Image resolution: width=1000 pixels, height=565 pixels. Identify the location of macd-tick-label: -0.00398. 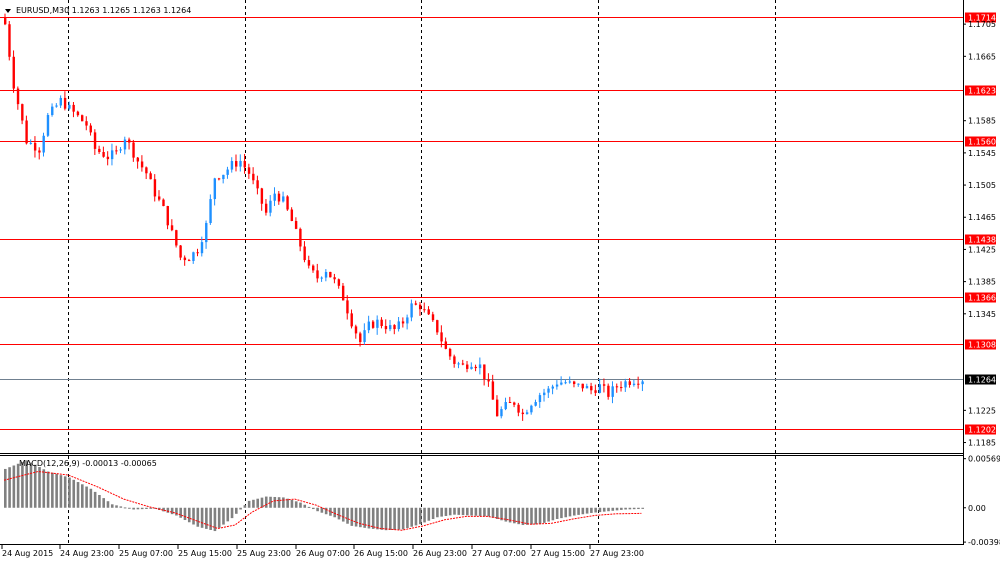
(984, 542).